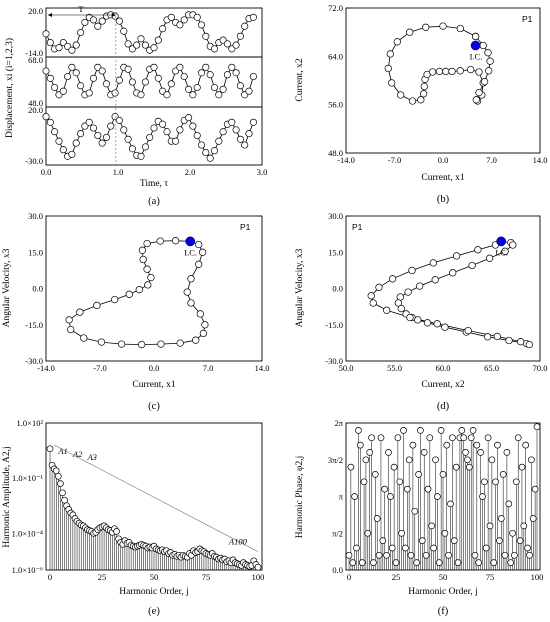 The height and width of the screenshot is (622, 550). What do you see at coordinates (91, 457) in the screenshot?
I see `label-a3: A3` at bounding box center [91, 457].